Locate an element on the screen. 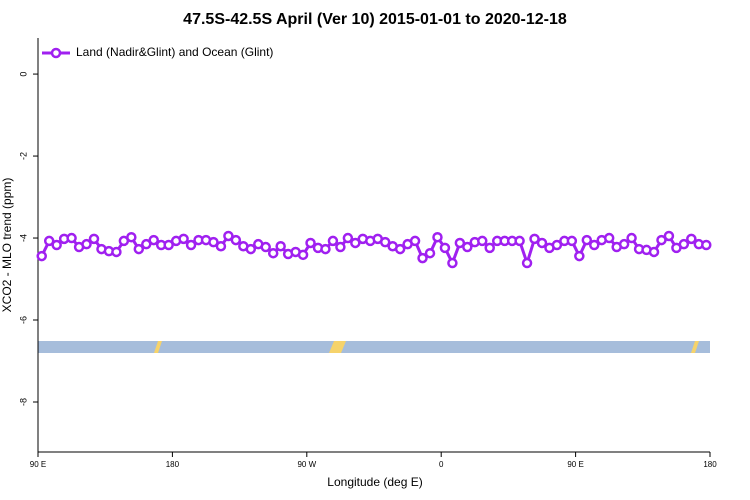  y-tick-label: -8 is located at coordinates (23, 402).